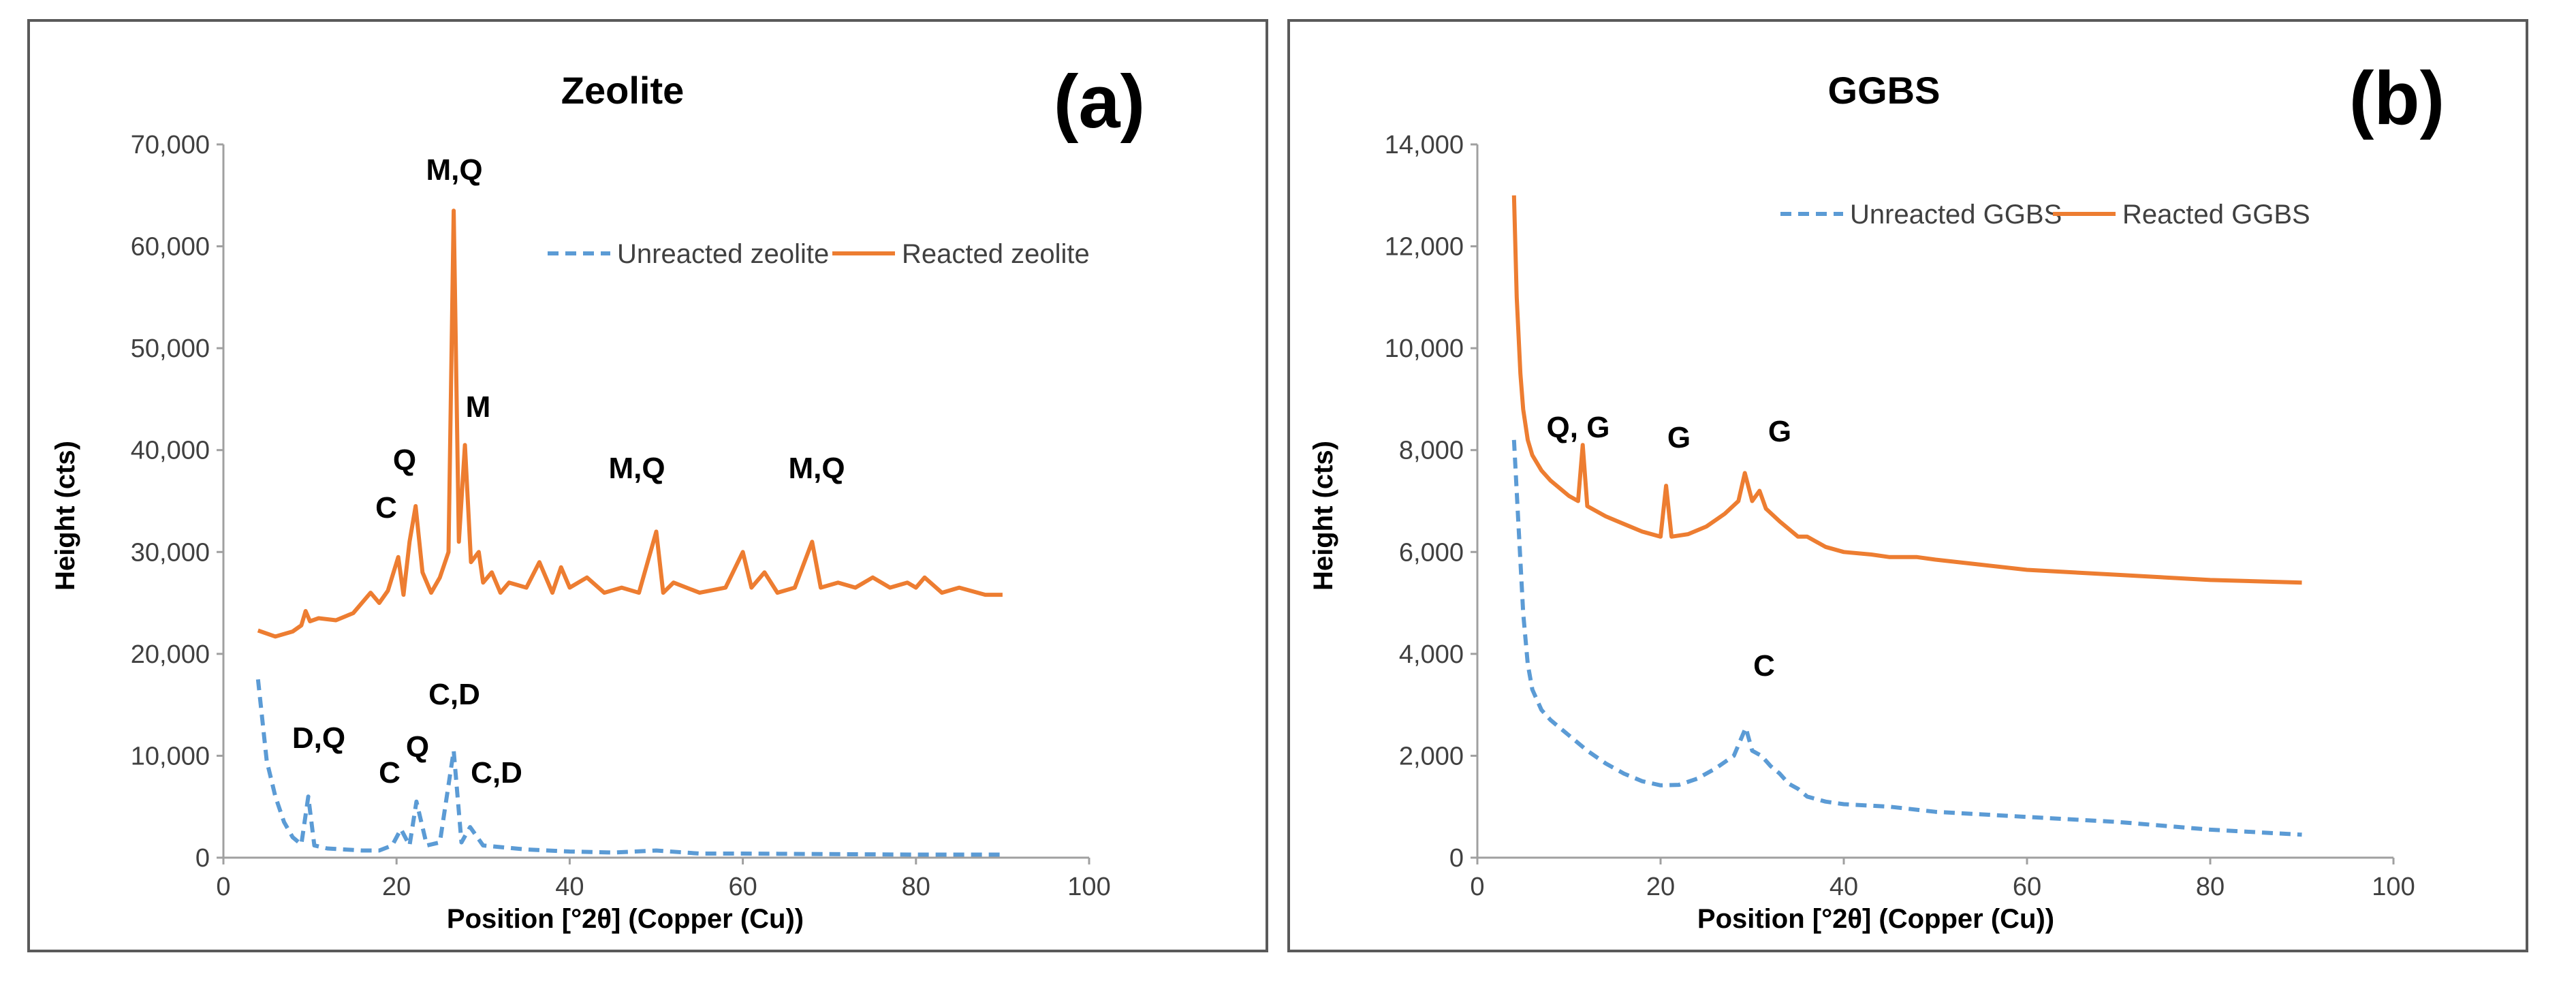 Image resolution: width=2576 pixels, height=983 pixels. Describe the element at coordinates (478, 407) in the screenshot. I see `annotation-label: M` at that location.